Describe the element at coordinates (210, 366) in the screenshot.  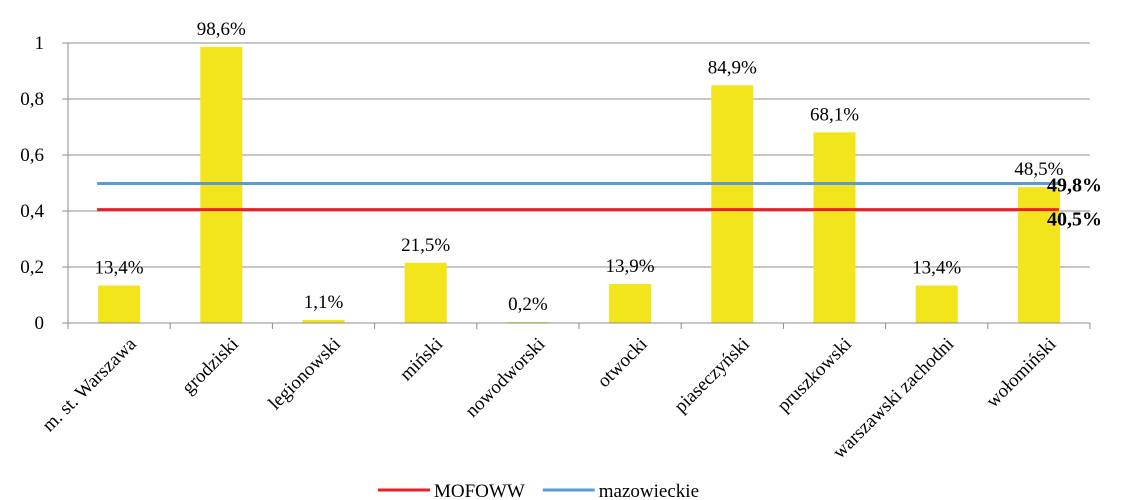
I see `category-label: grodziski` at that location.